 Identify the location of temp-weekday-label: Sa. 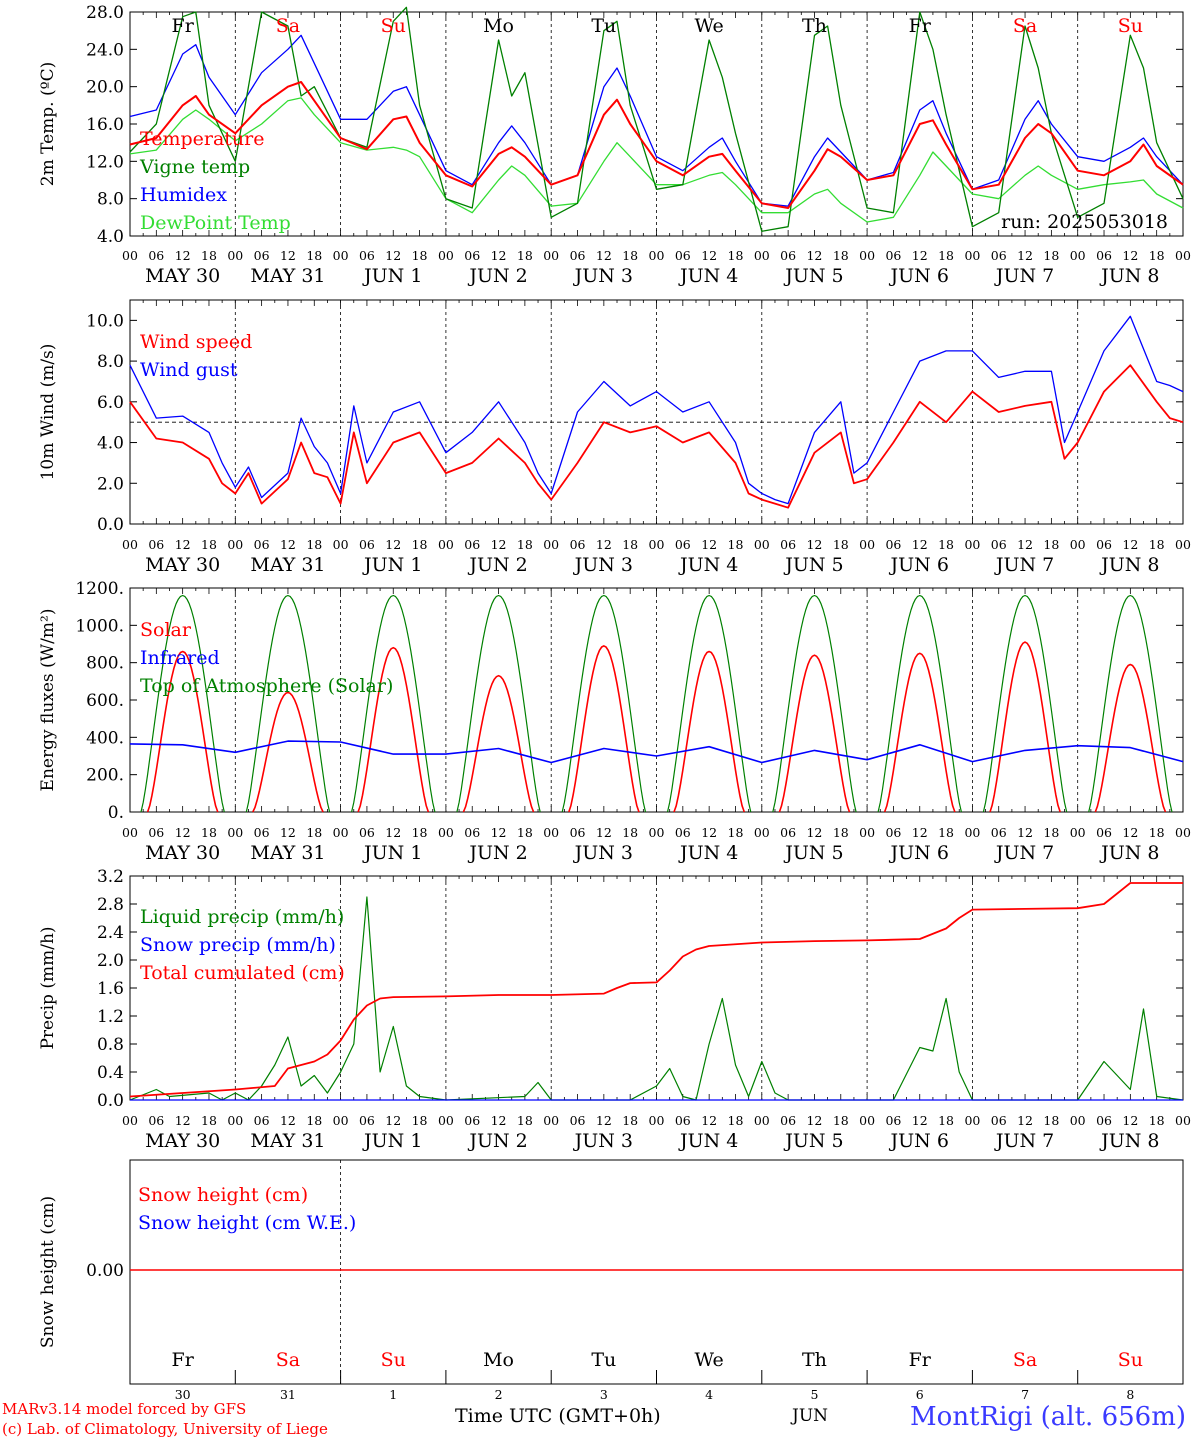
(1025, 26).